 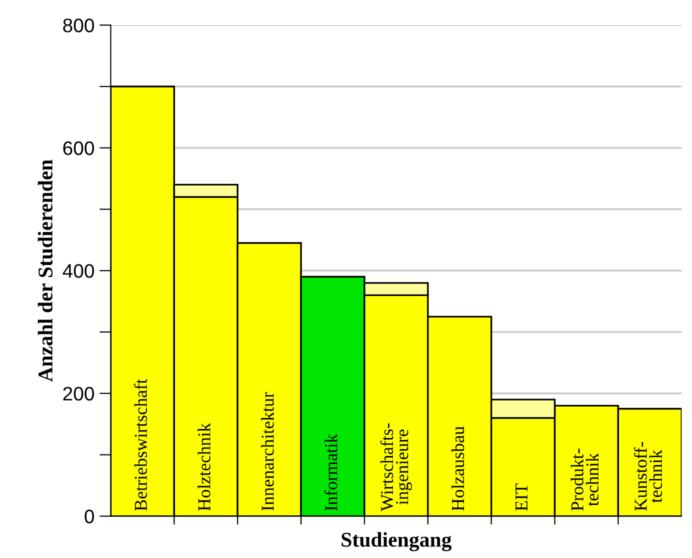 I want to click on y-axis-title: Anzahl der Studierenden, so click(x=45, y=271).